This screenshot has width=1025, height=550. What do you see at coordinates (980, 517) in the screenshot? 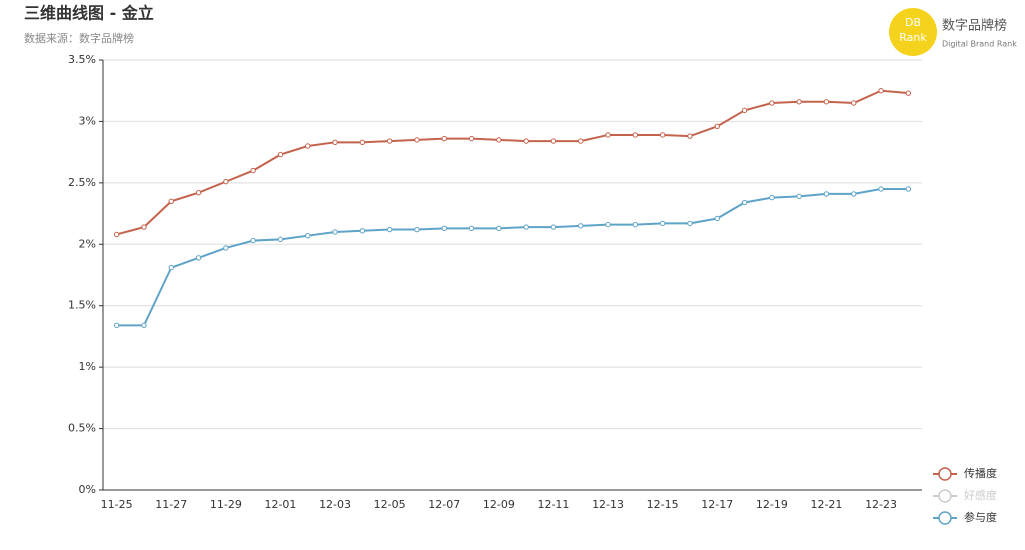
I see `legend-label: 参与度` at bounding box center [980, 517].